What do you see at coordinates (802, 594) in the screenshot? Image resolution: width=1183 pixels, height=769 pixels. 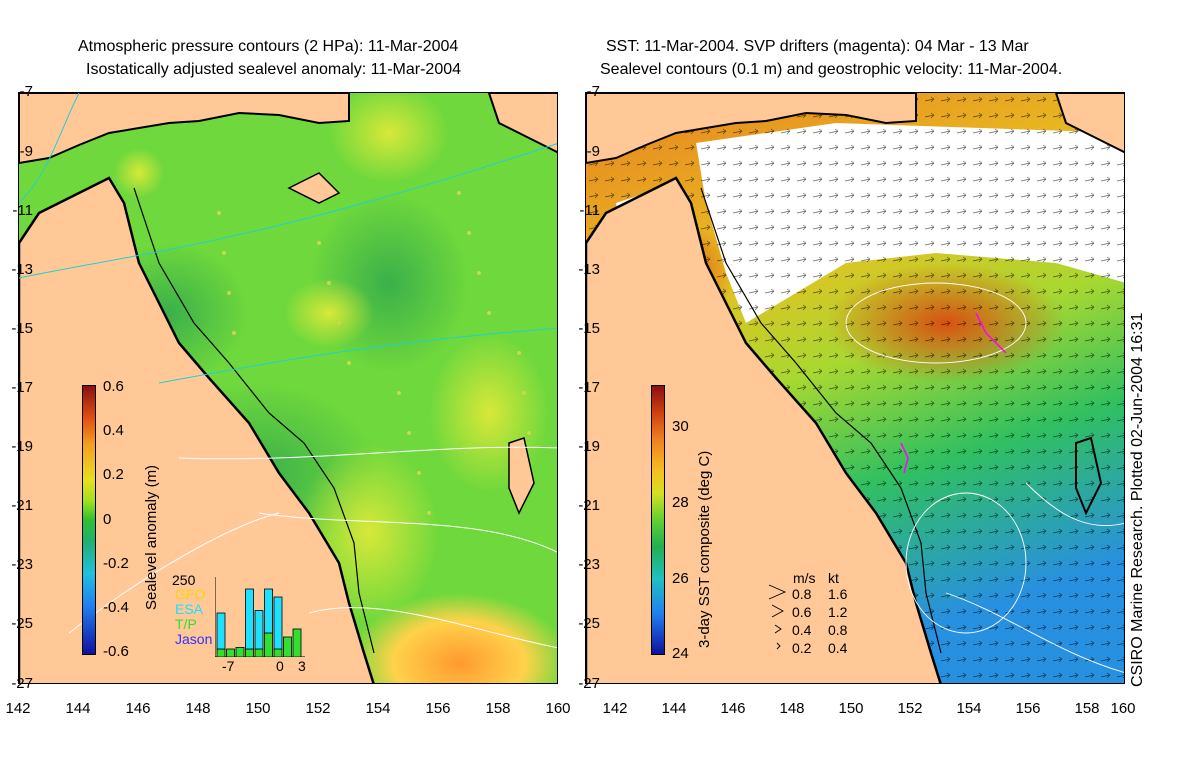 I see `velocity-ms-value: 0.8` at bounding box center [802, 594].